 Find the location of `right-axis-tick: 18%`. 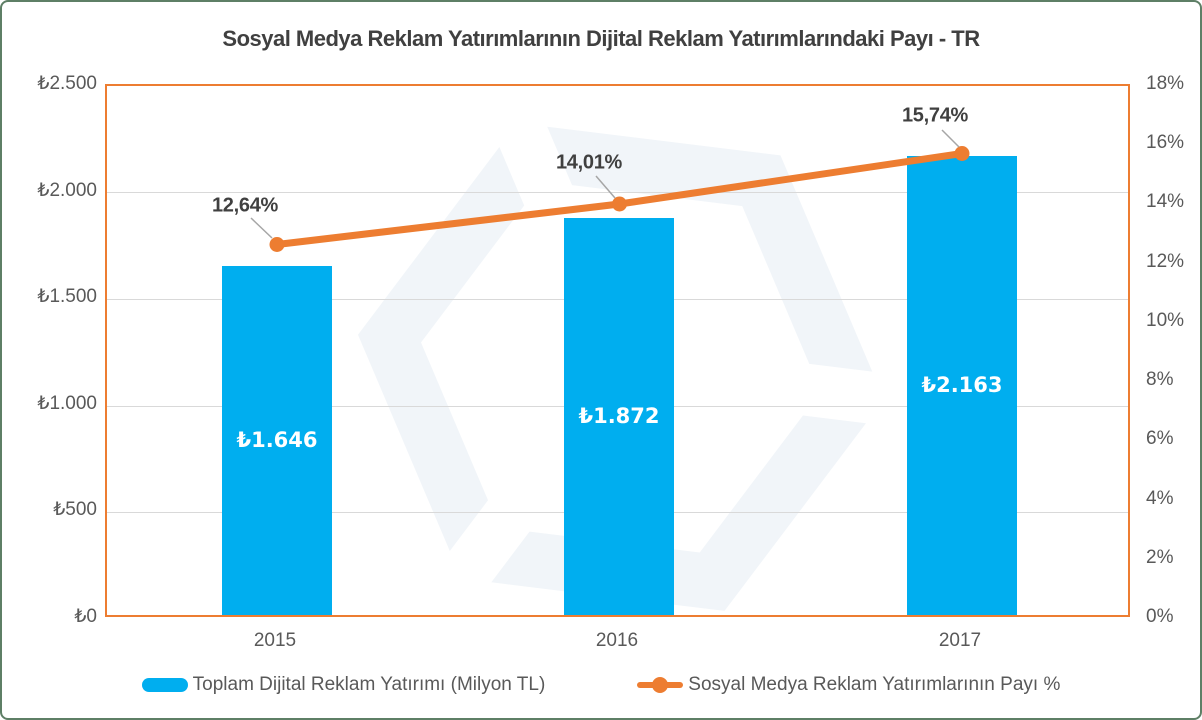

right-axis-tick: 18% is located at coordinates (1165, 83).